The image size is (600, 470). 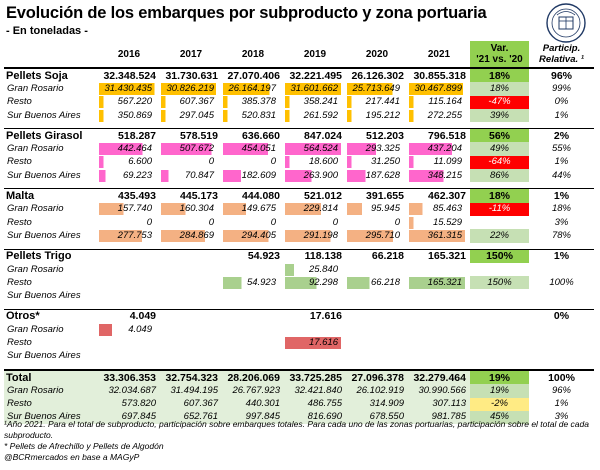 What do you see at coordinates (561, 48) in the screenshot?
I see `header-participation-line1: Particip.` at bounding box center [561, 48].